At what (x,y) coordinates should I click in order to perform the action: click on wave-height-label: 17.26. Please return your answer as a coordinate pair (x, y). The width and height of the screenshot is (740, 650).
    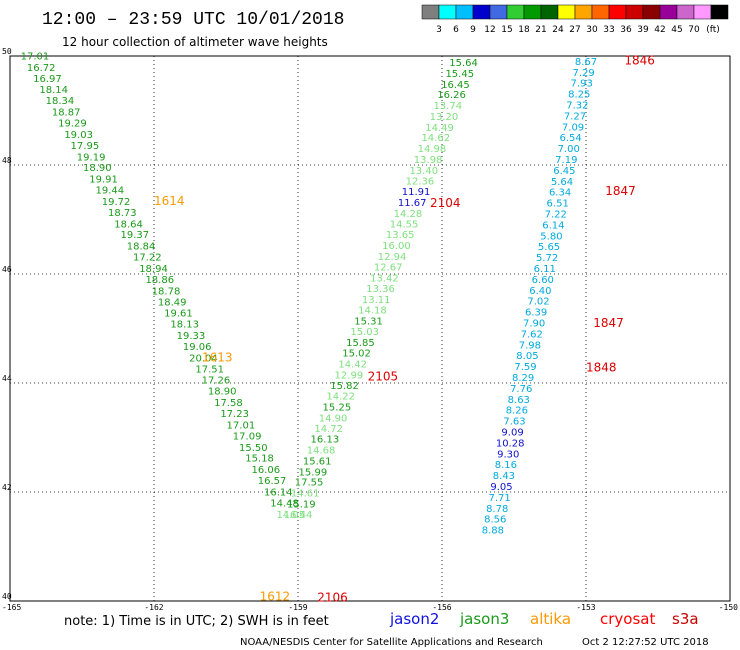
    Looking at the image, I should click on (216, 381).